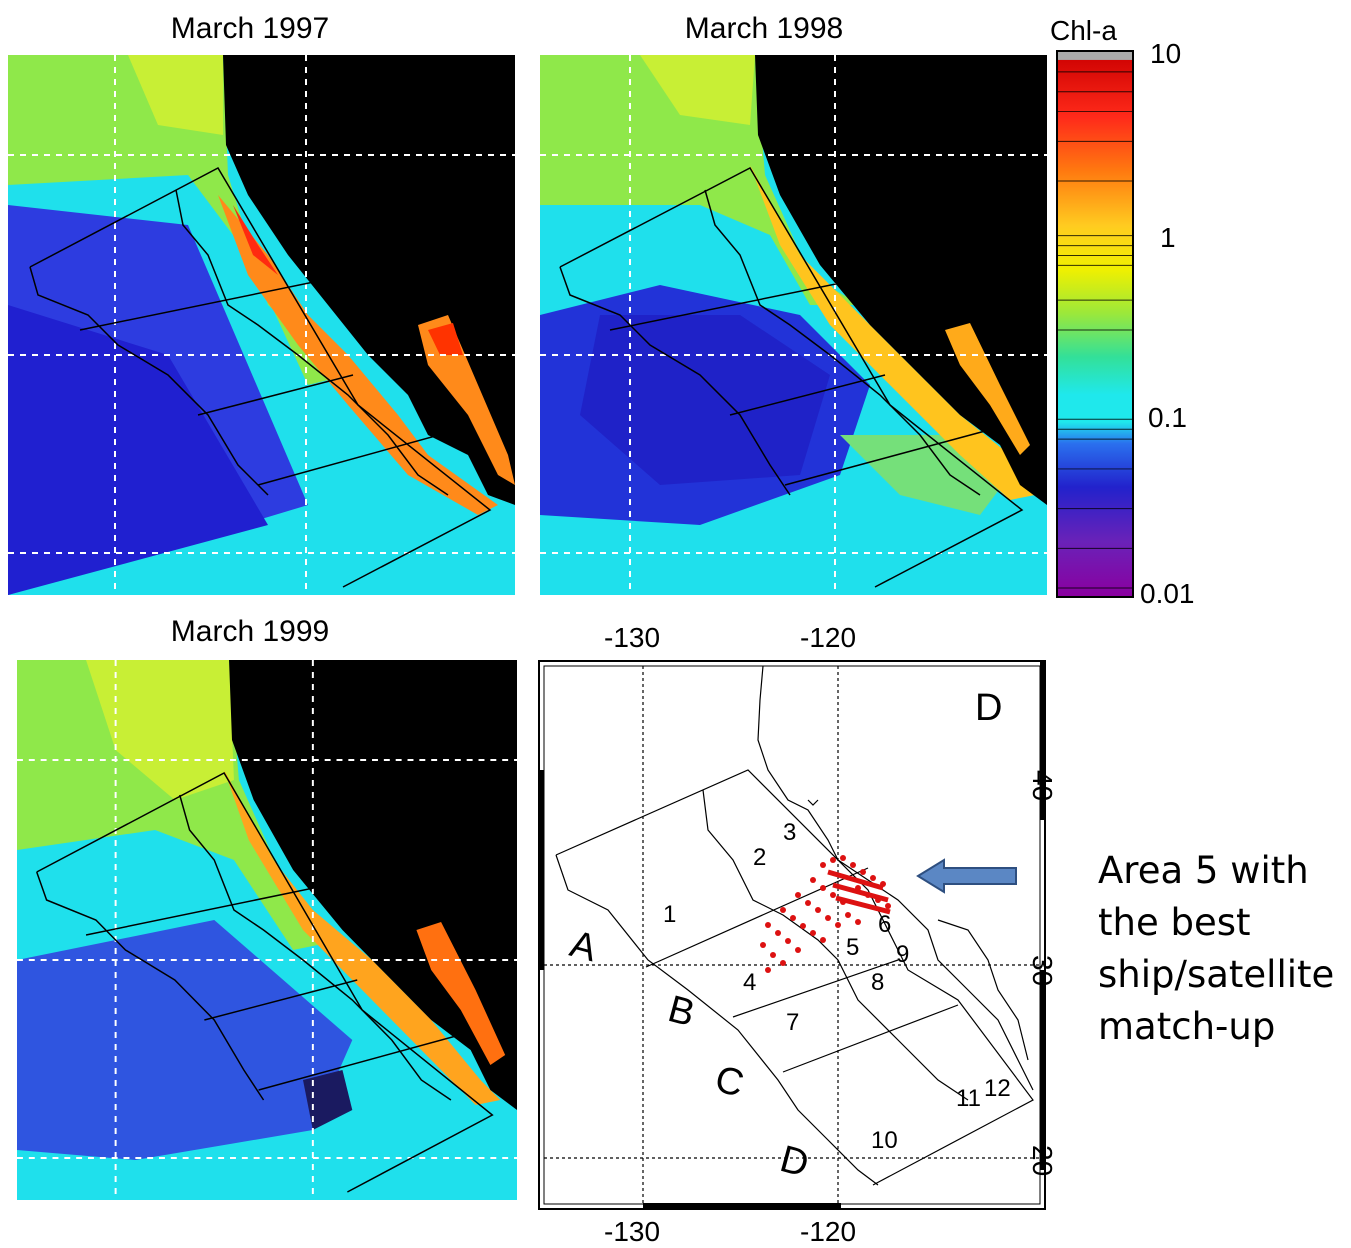 The image size is (1351, 1248). What do you see at coordinates (902, 954) in the screenshot?
I see `area-label-9: 9` at bounding box center [902, 954].